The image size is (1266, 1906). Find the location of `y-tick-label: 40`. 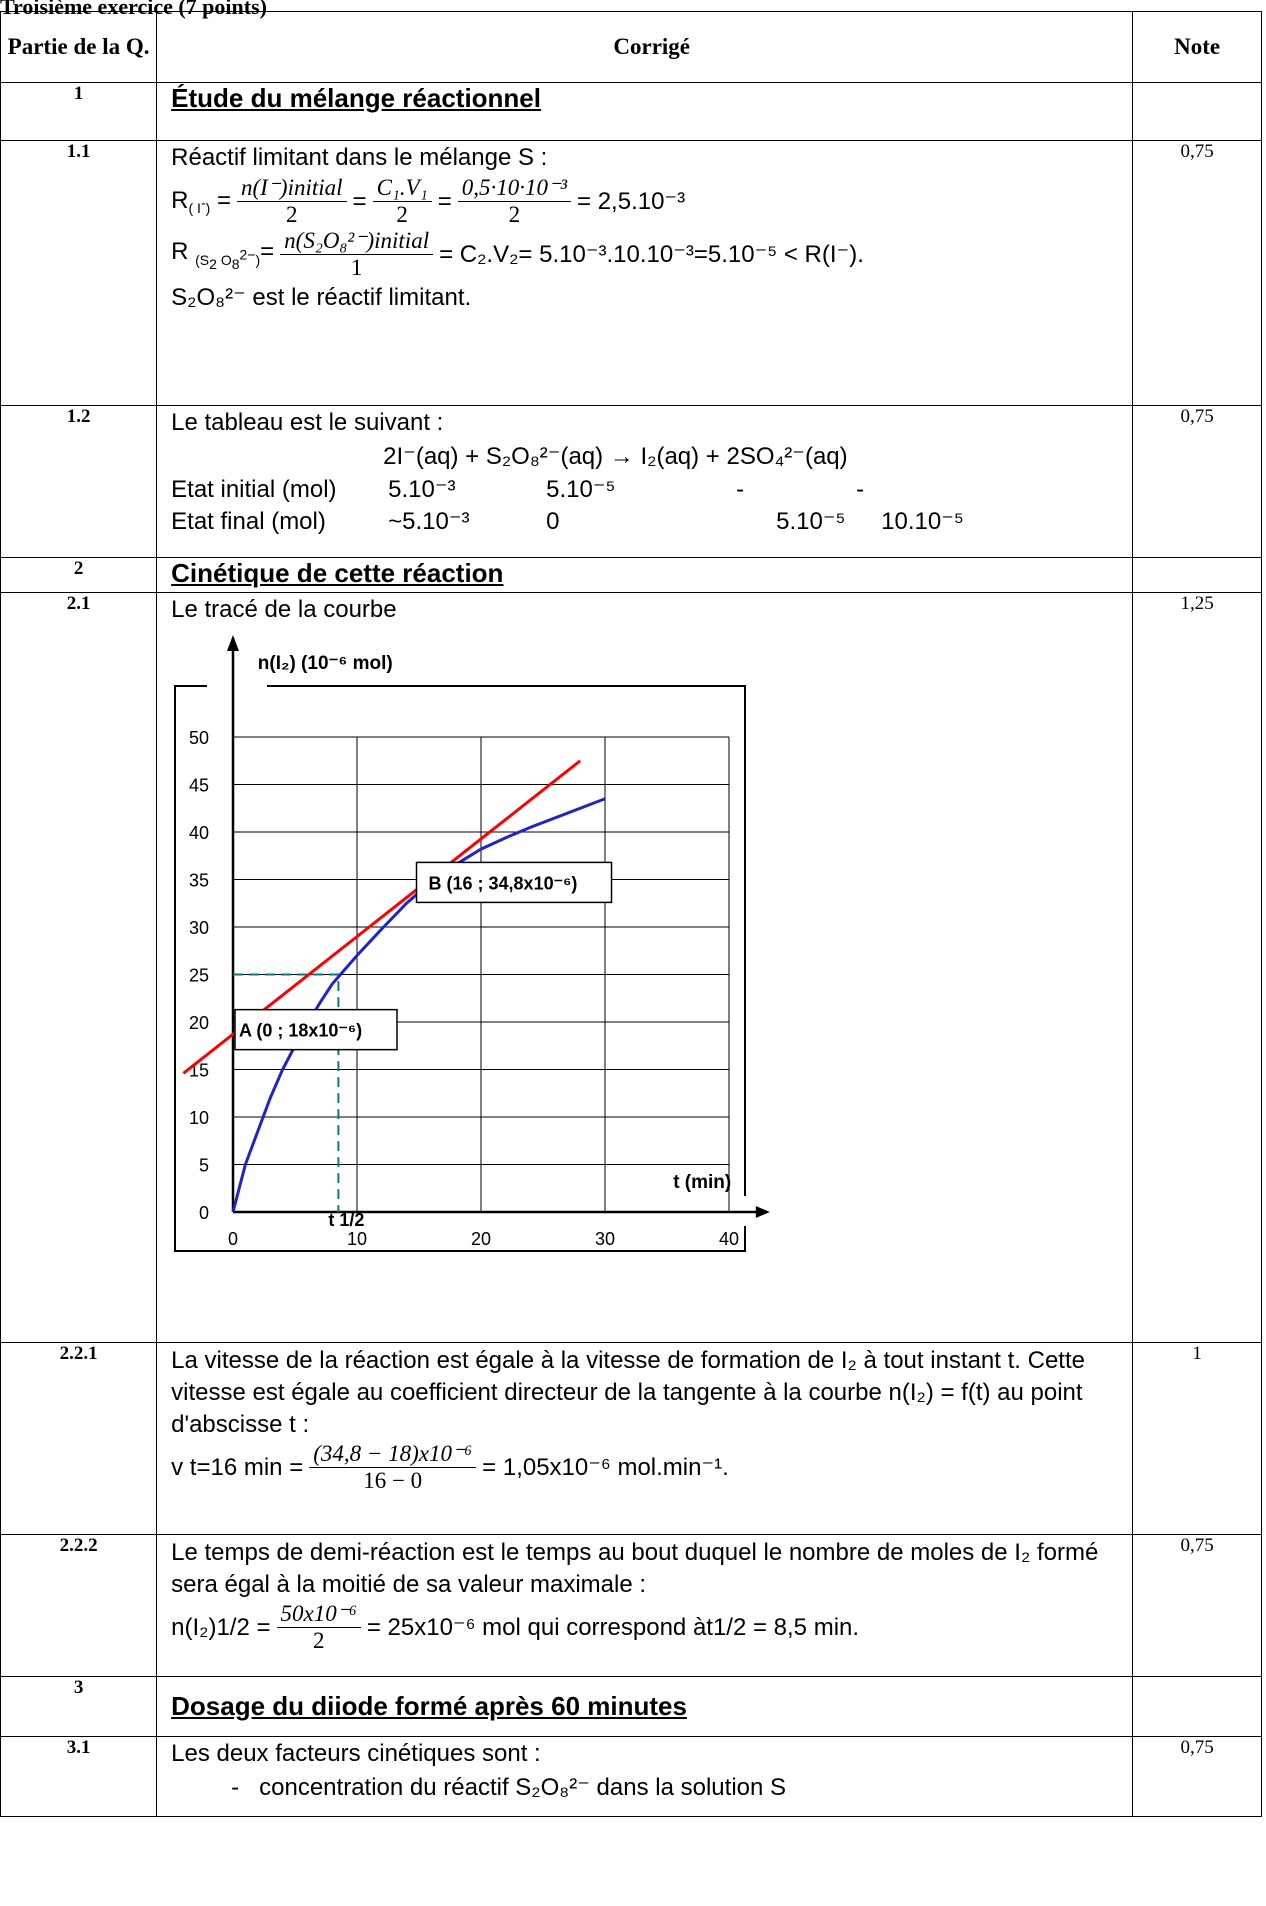

y-tick-label: 40 is located at coordinates (199, 833).